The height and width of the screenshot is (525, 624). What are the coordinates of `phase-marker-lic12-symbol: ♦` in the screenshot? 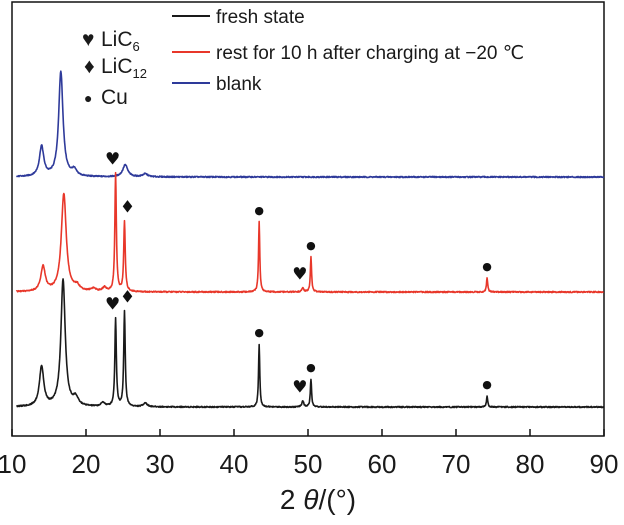 It's located at (89, 66).